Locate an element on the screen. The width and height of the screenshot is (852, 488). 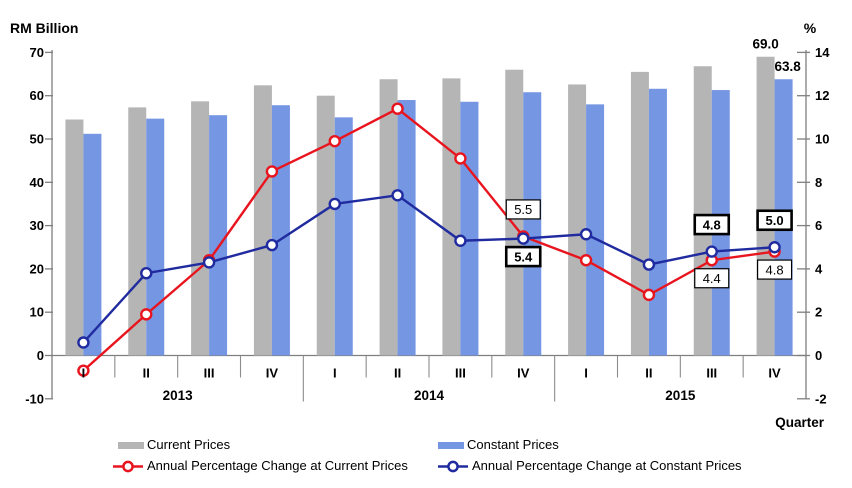
right-axis-tick-label: 12 is located at coordinates (822, 95).